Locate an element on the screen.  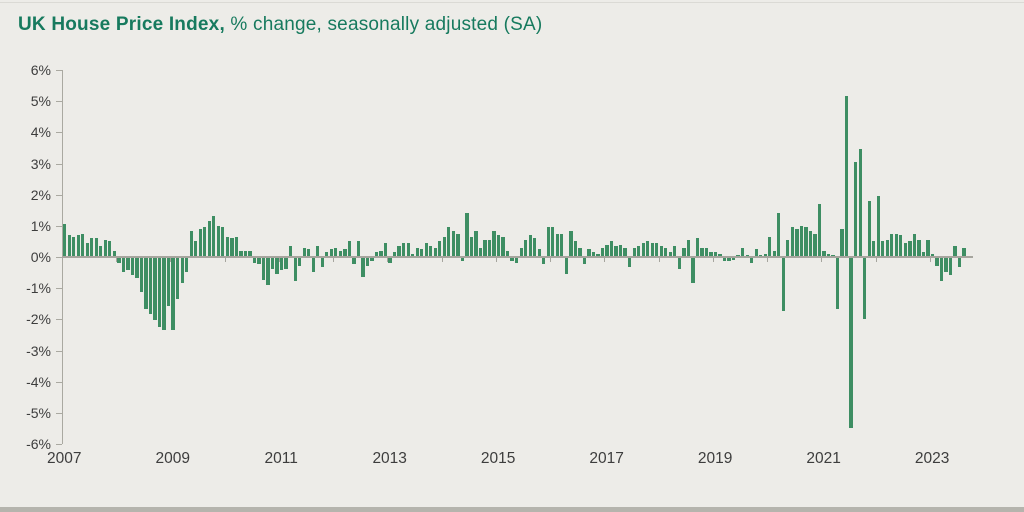
x-axis-label: 2017 is located at coordinates (606, 458).